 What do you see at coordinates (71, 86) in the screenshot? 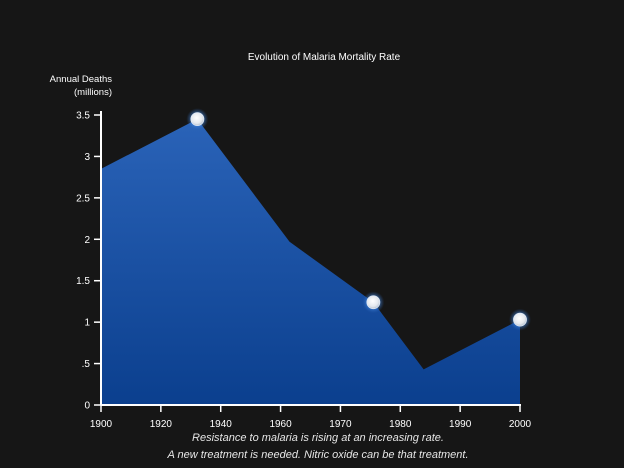
I see `y-axis-label: Annual Deaths (millions)` at bounding box center [71, 86].